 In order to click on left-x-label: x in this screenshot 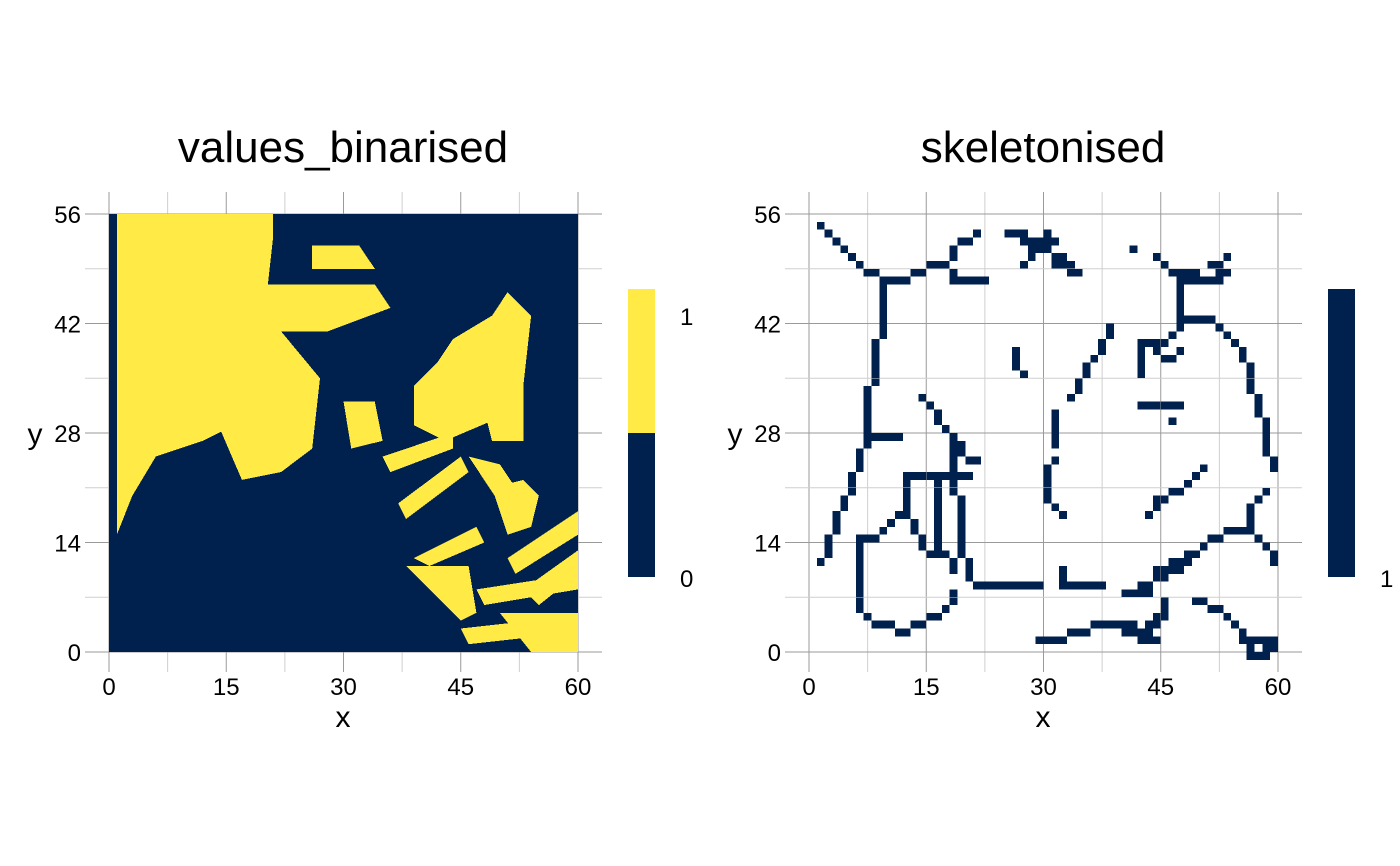, I will do `click(343, 717)`.